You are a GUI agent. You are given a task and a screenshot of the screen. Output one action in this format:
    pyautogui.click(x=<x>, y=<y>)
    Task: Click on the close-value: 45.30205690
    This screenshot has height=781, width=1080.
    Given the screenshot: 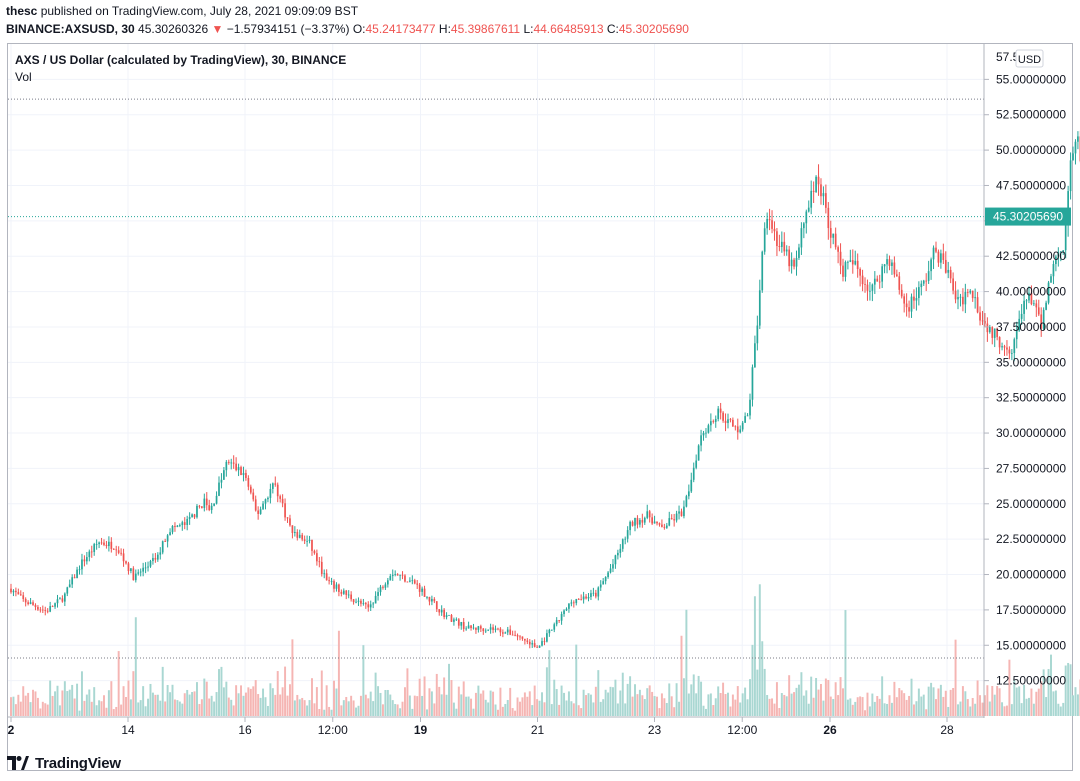 What is the action you would take?
    pyautogui.click(x=653, y=29)
    